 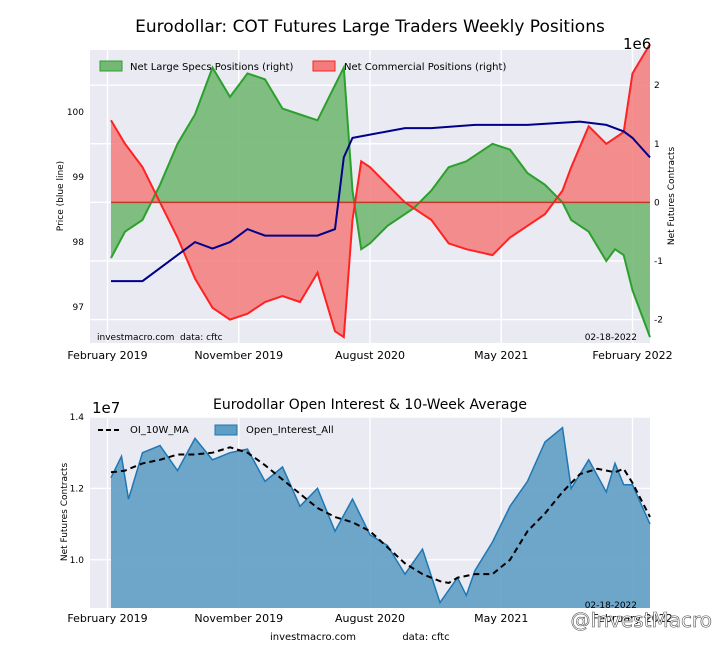 I want to click on right-tick-label: 1, so click(x=657, y=145).